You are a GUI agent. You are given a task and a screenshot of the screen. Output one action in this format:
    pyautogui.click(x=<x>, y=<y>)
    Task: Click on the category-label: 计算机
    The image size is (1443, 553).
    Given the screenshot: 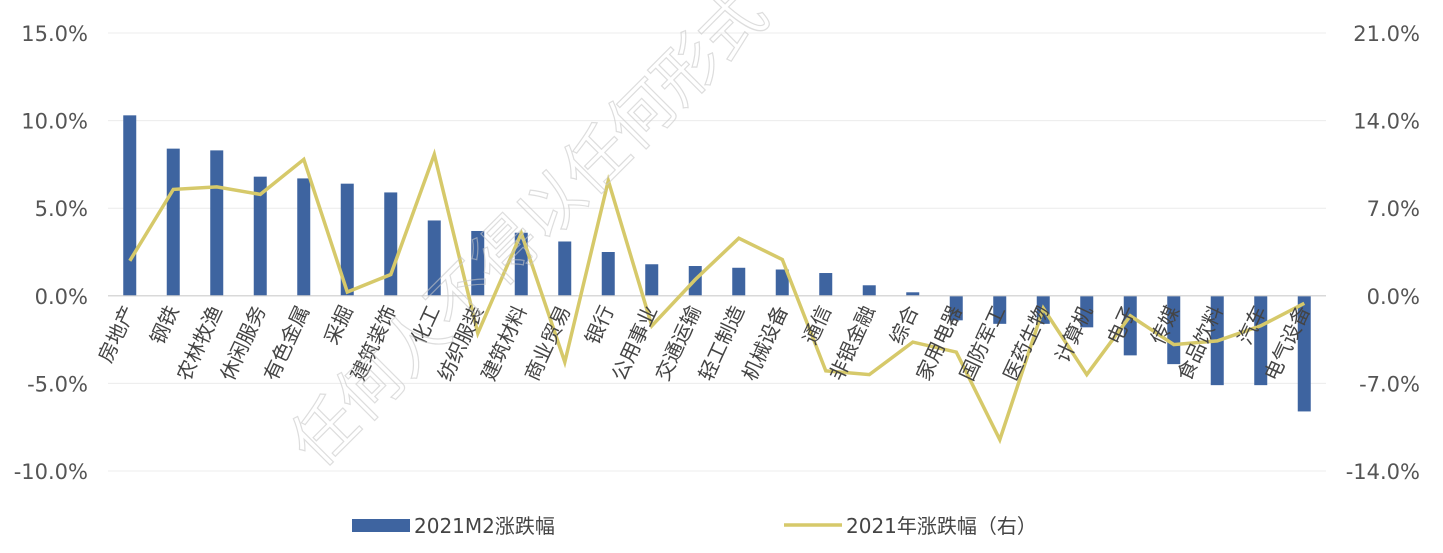 What is the action you would take?
    pyautogui.click(x=1073, y=334)
    